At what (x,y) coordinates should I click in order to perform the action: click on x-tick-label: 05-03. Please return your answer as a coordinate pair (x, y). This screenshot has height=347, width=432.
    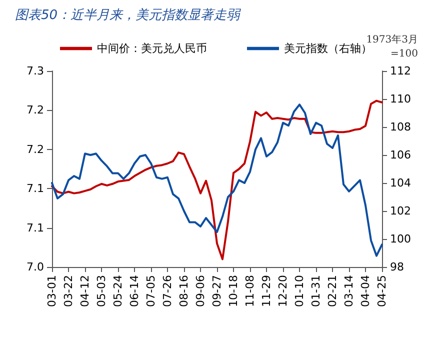
    Looking at the image, I should click on (101, 291).